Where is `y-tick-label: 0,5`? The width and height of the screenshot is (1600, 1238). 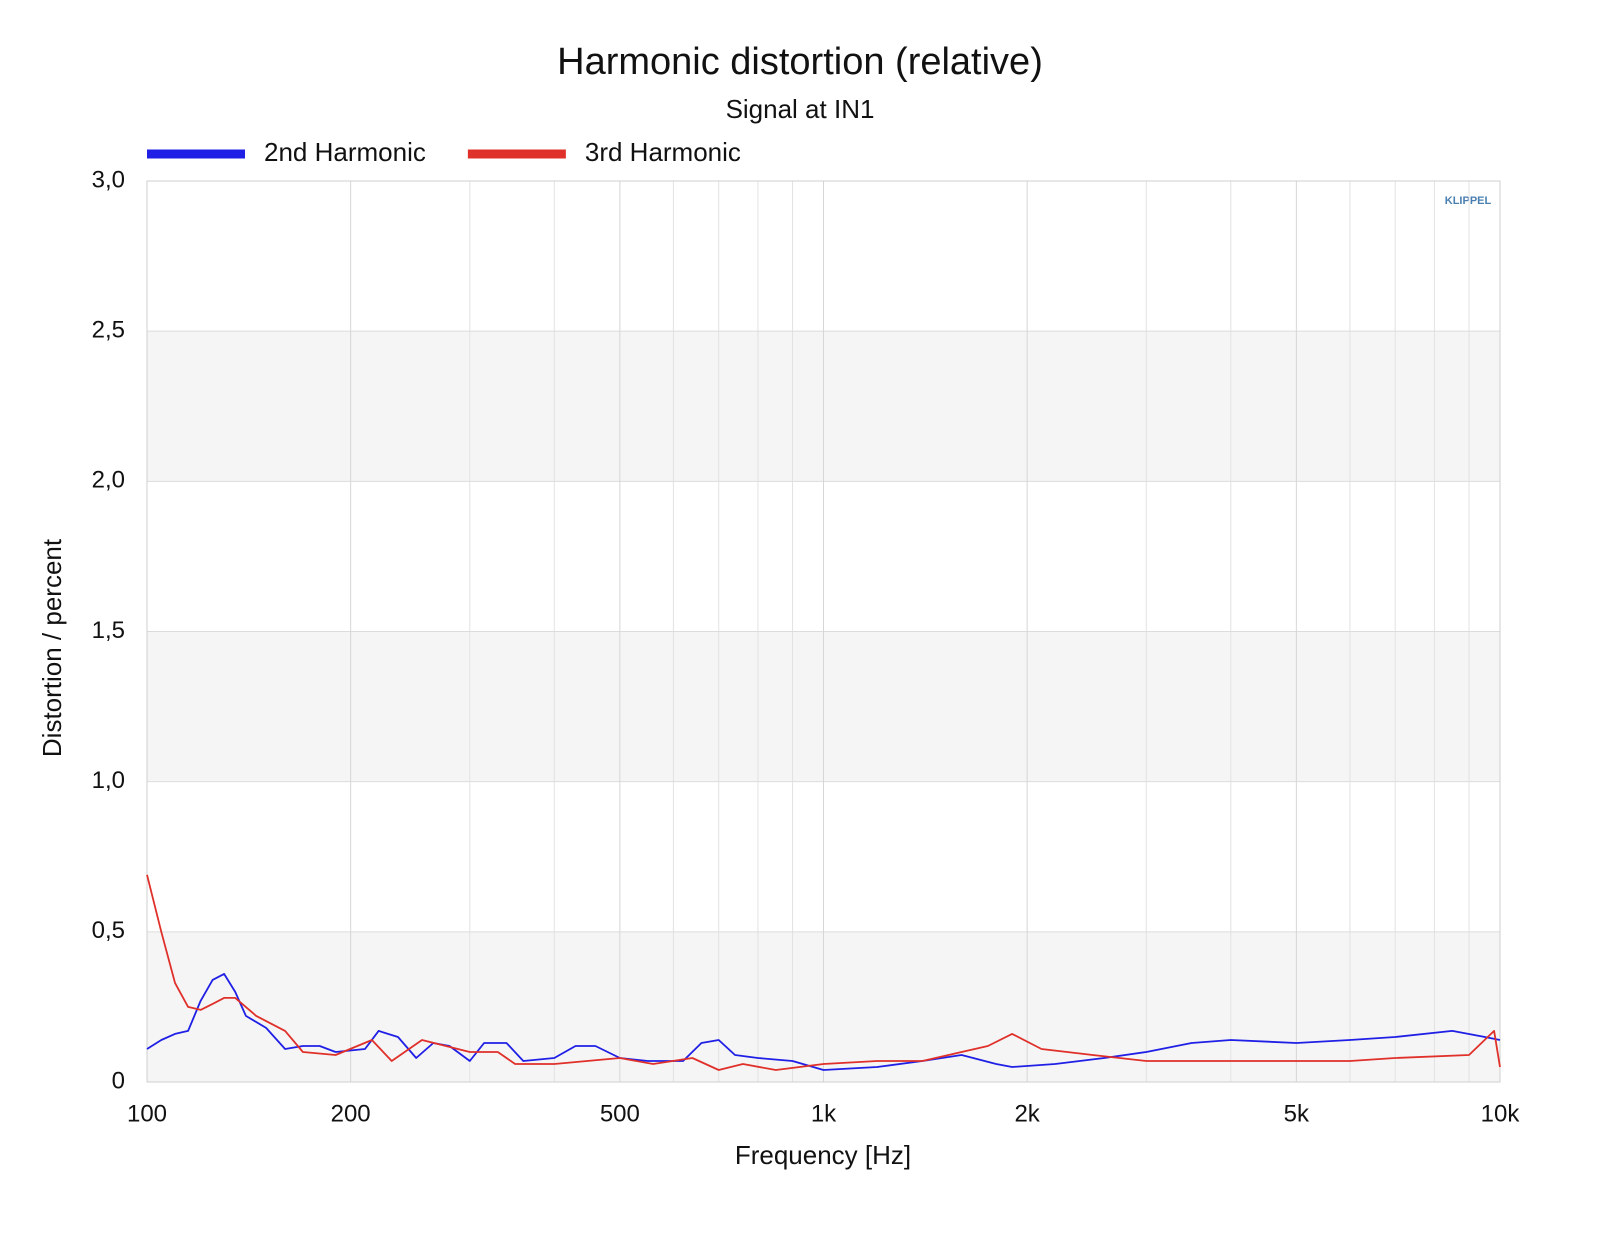
y-tick-label: 0,5 is located at coordinates (108, 930).